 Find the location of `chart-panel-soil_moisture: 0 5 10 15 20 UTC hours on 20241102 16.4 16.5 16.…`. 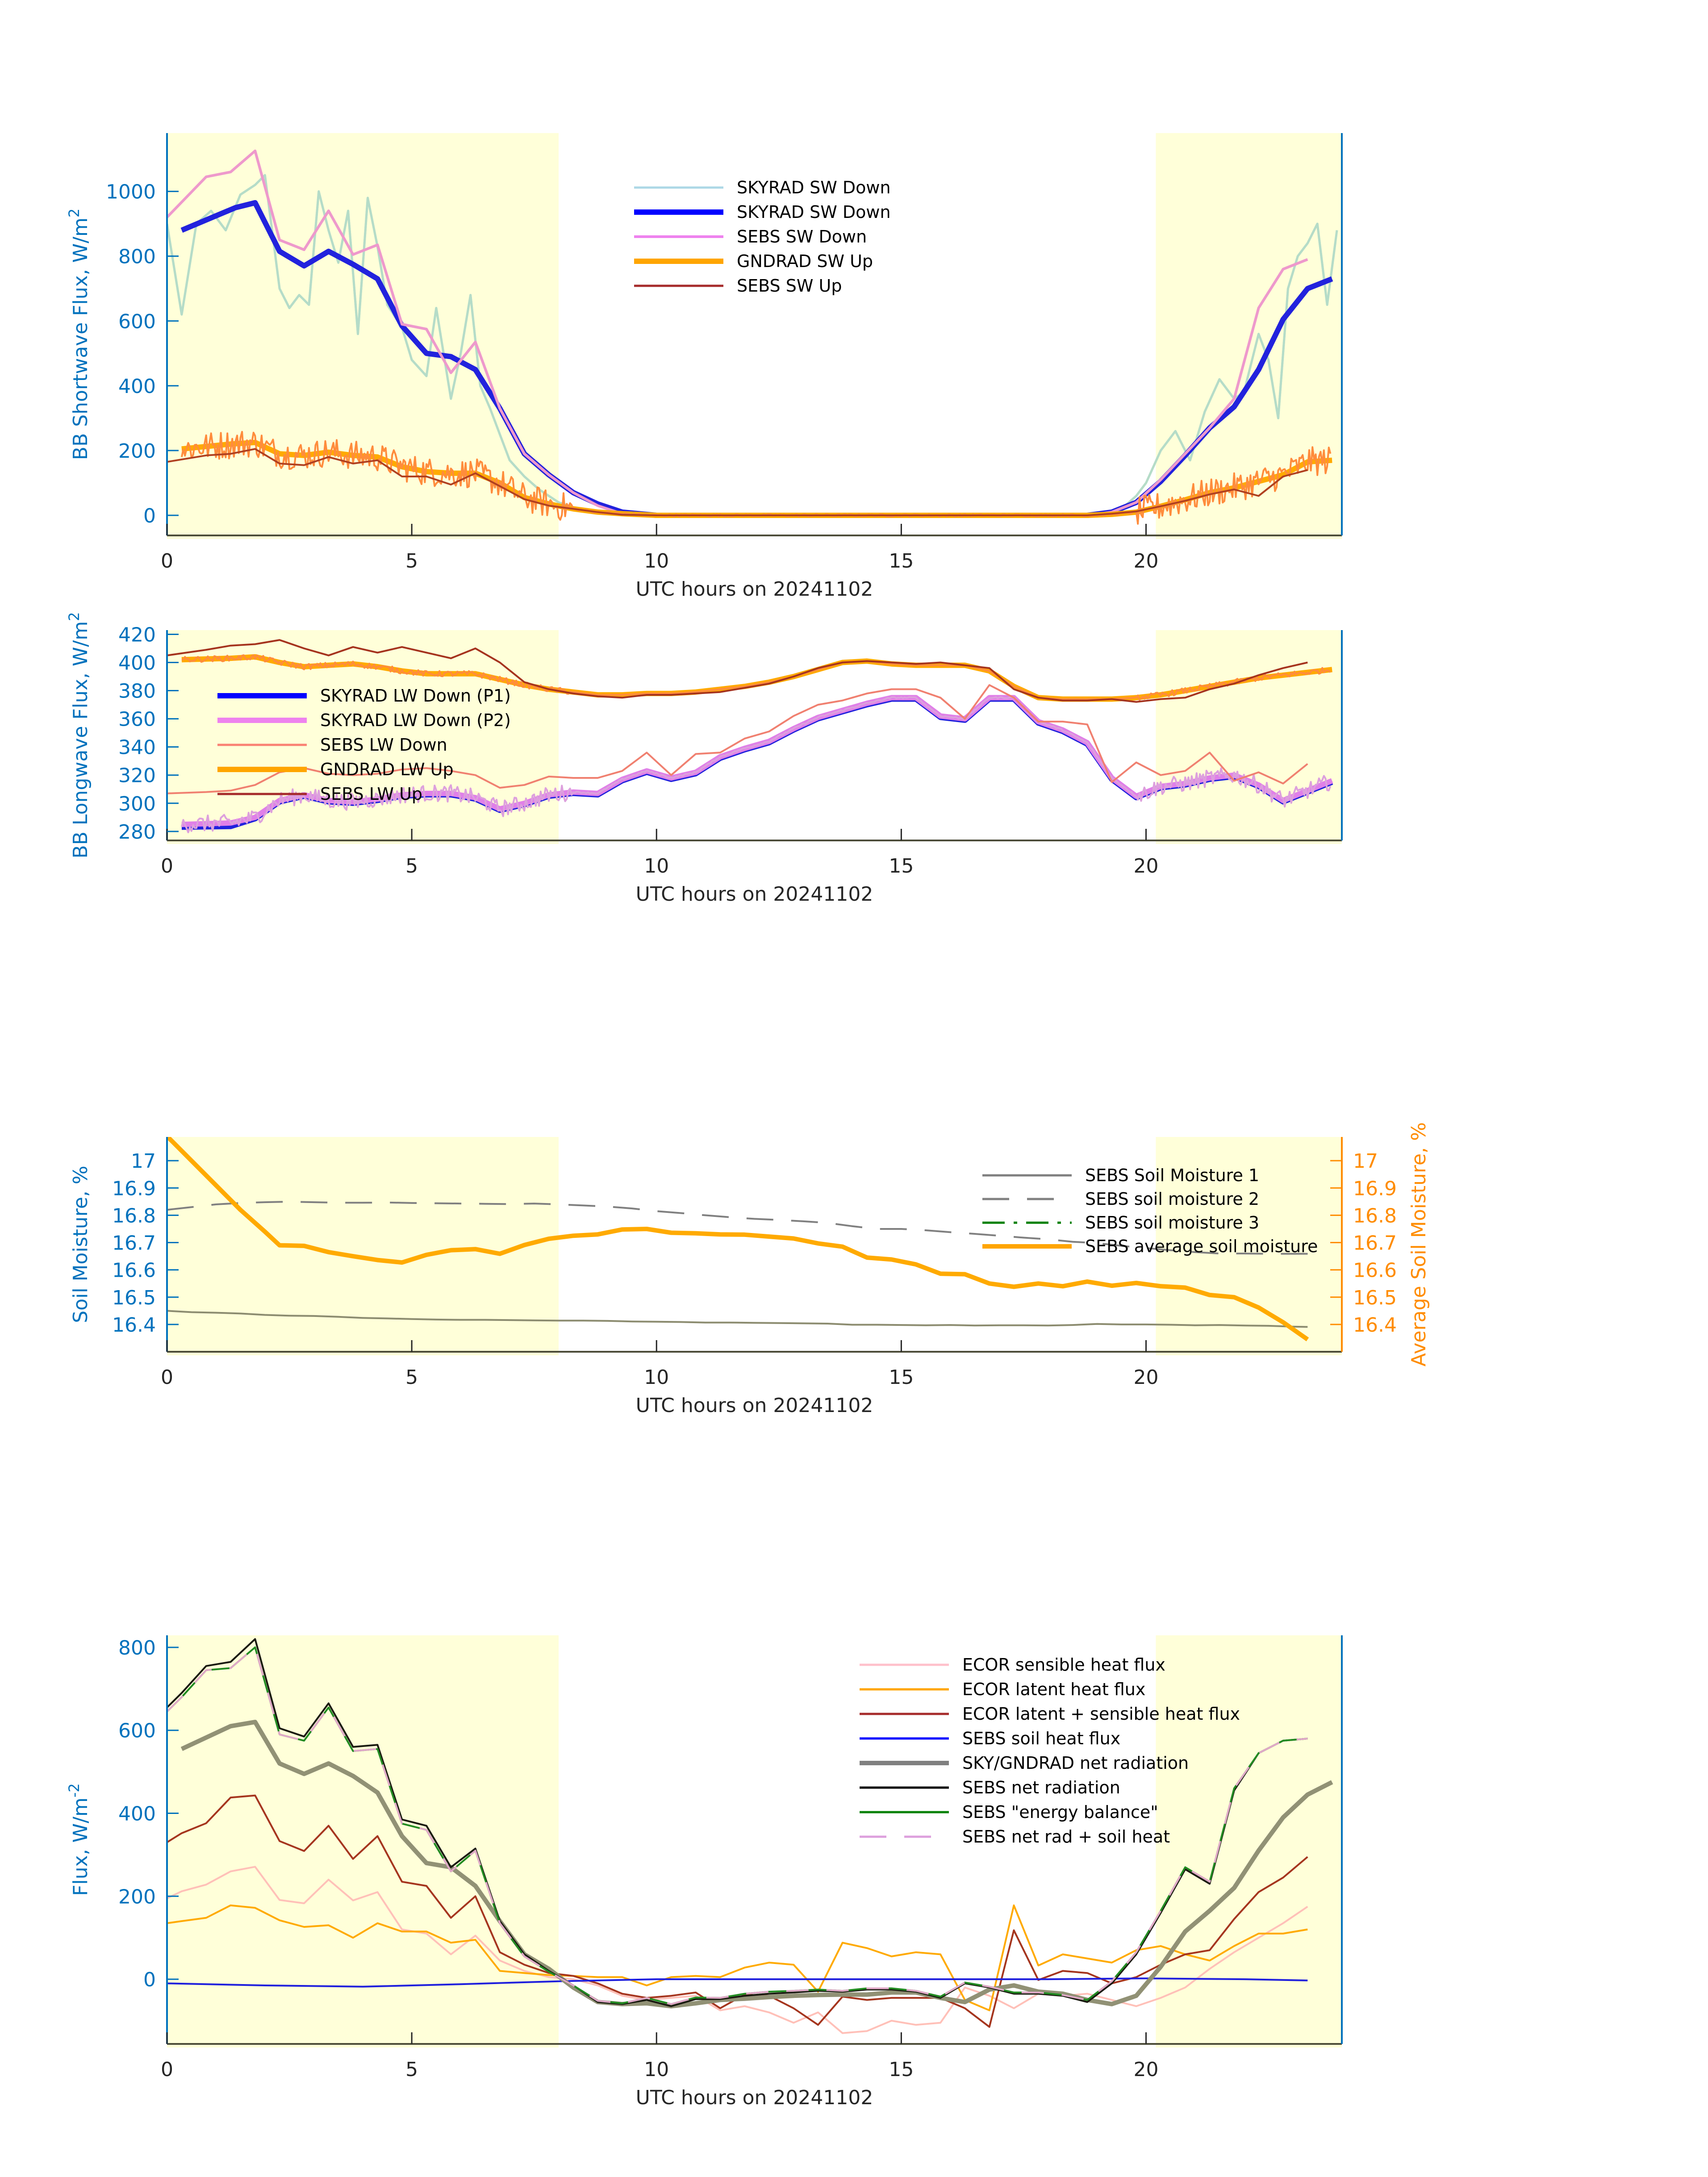

chart-panel-soil_moisture: 0 5 10 15 20 UTC hours on 20241102 16.4 16.5 16.… is located at coordinates (749, 1269).